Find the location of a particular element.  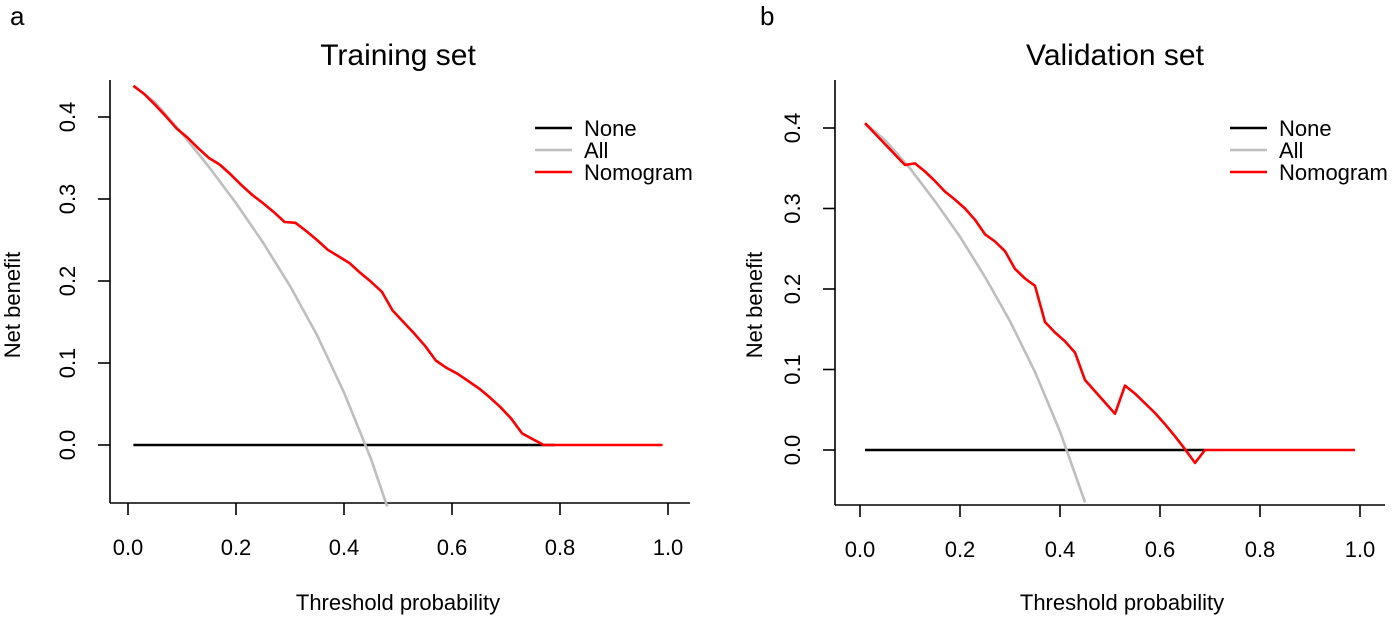

chart-title: Validation set is located at coordinates (1115, 55).